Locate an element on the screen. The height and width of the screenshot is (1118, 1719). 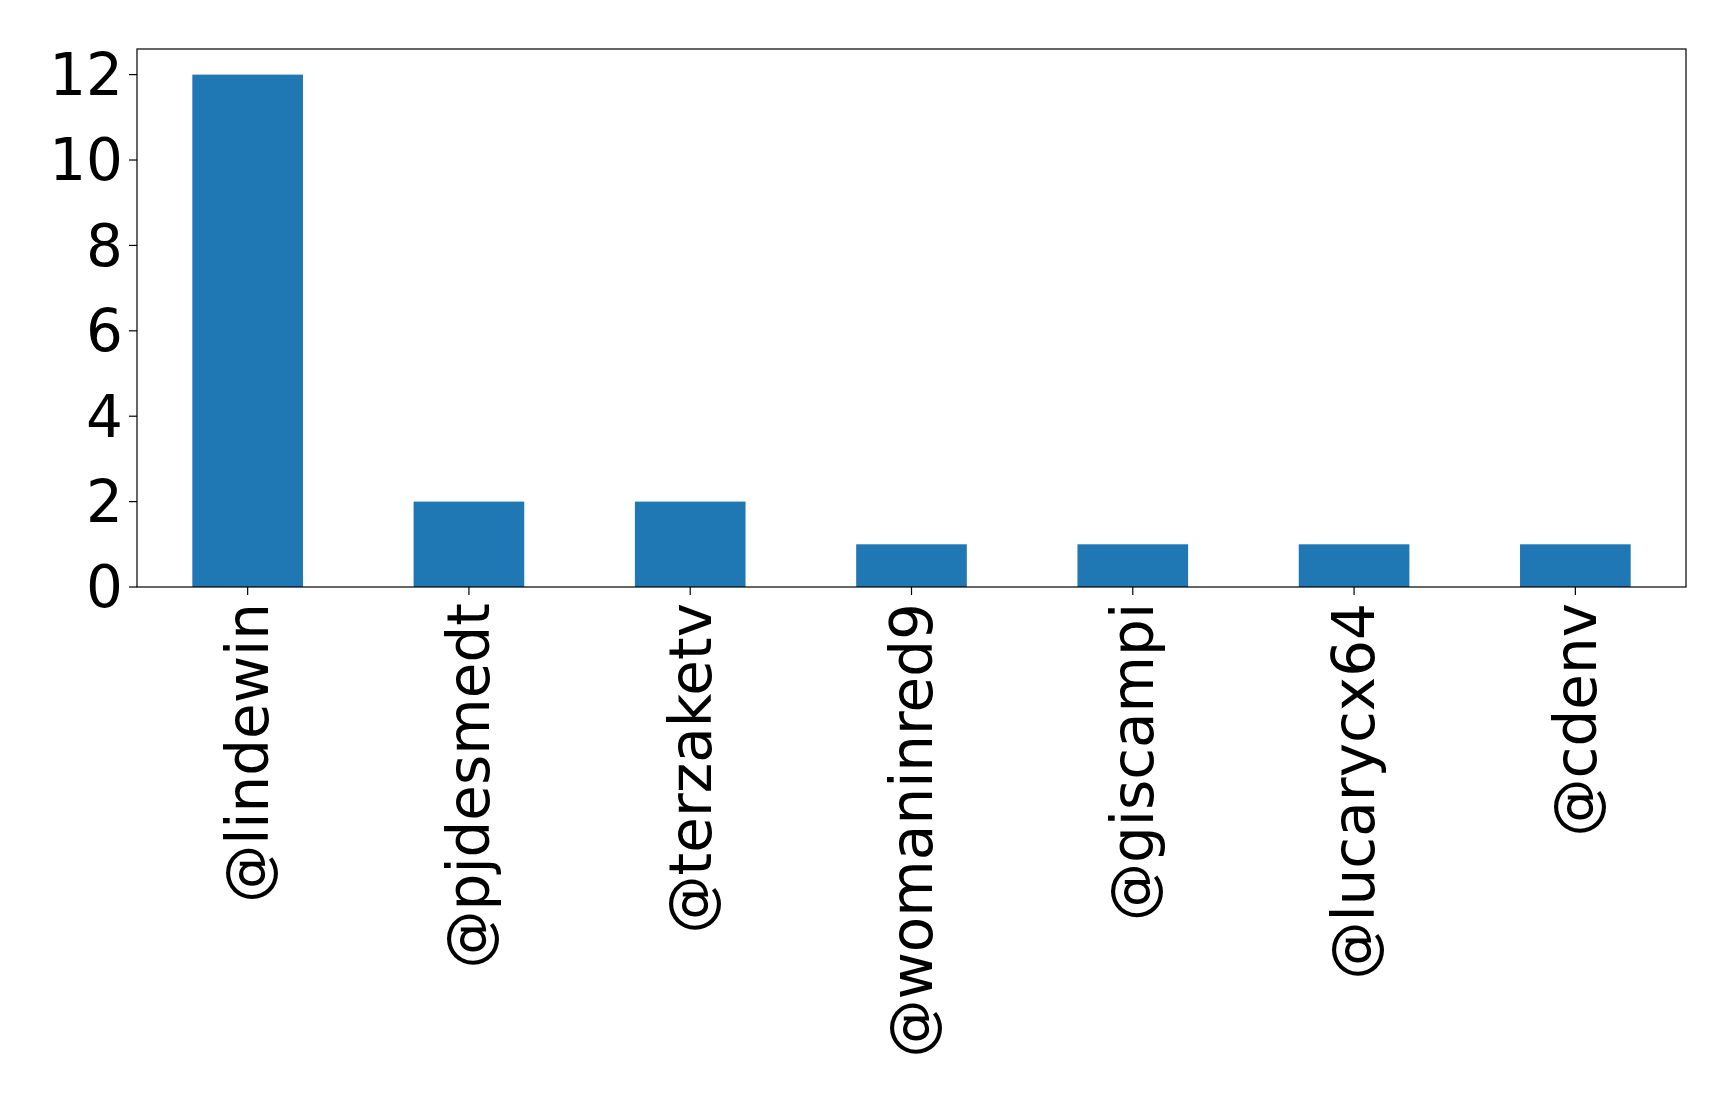
y-tick-label: 6 is located at coordinates (104, 331).